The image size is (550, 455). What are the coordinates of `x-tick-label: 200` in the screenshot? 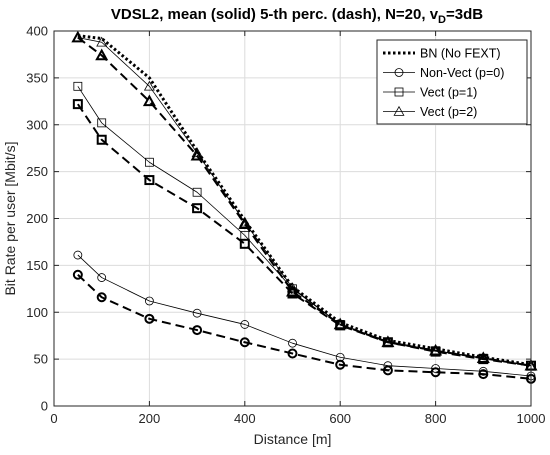 It's located at (150, 418).